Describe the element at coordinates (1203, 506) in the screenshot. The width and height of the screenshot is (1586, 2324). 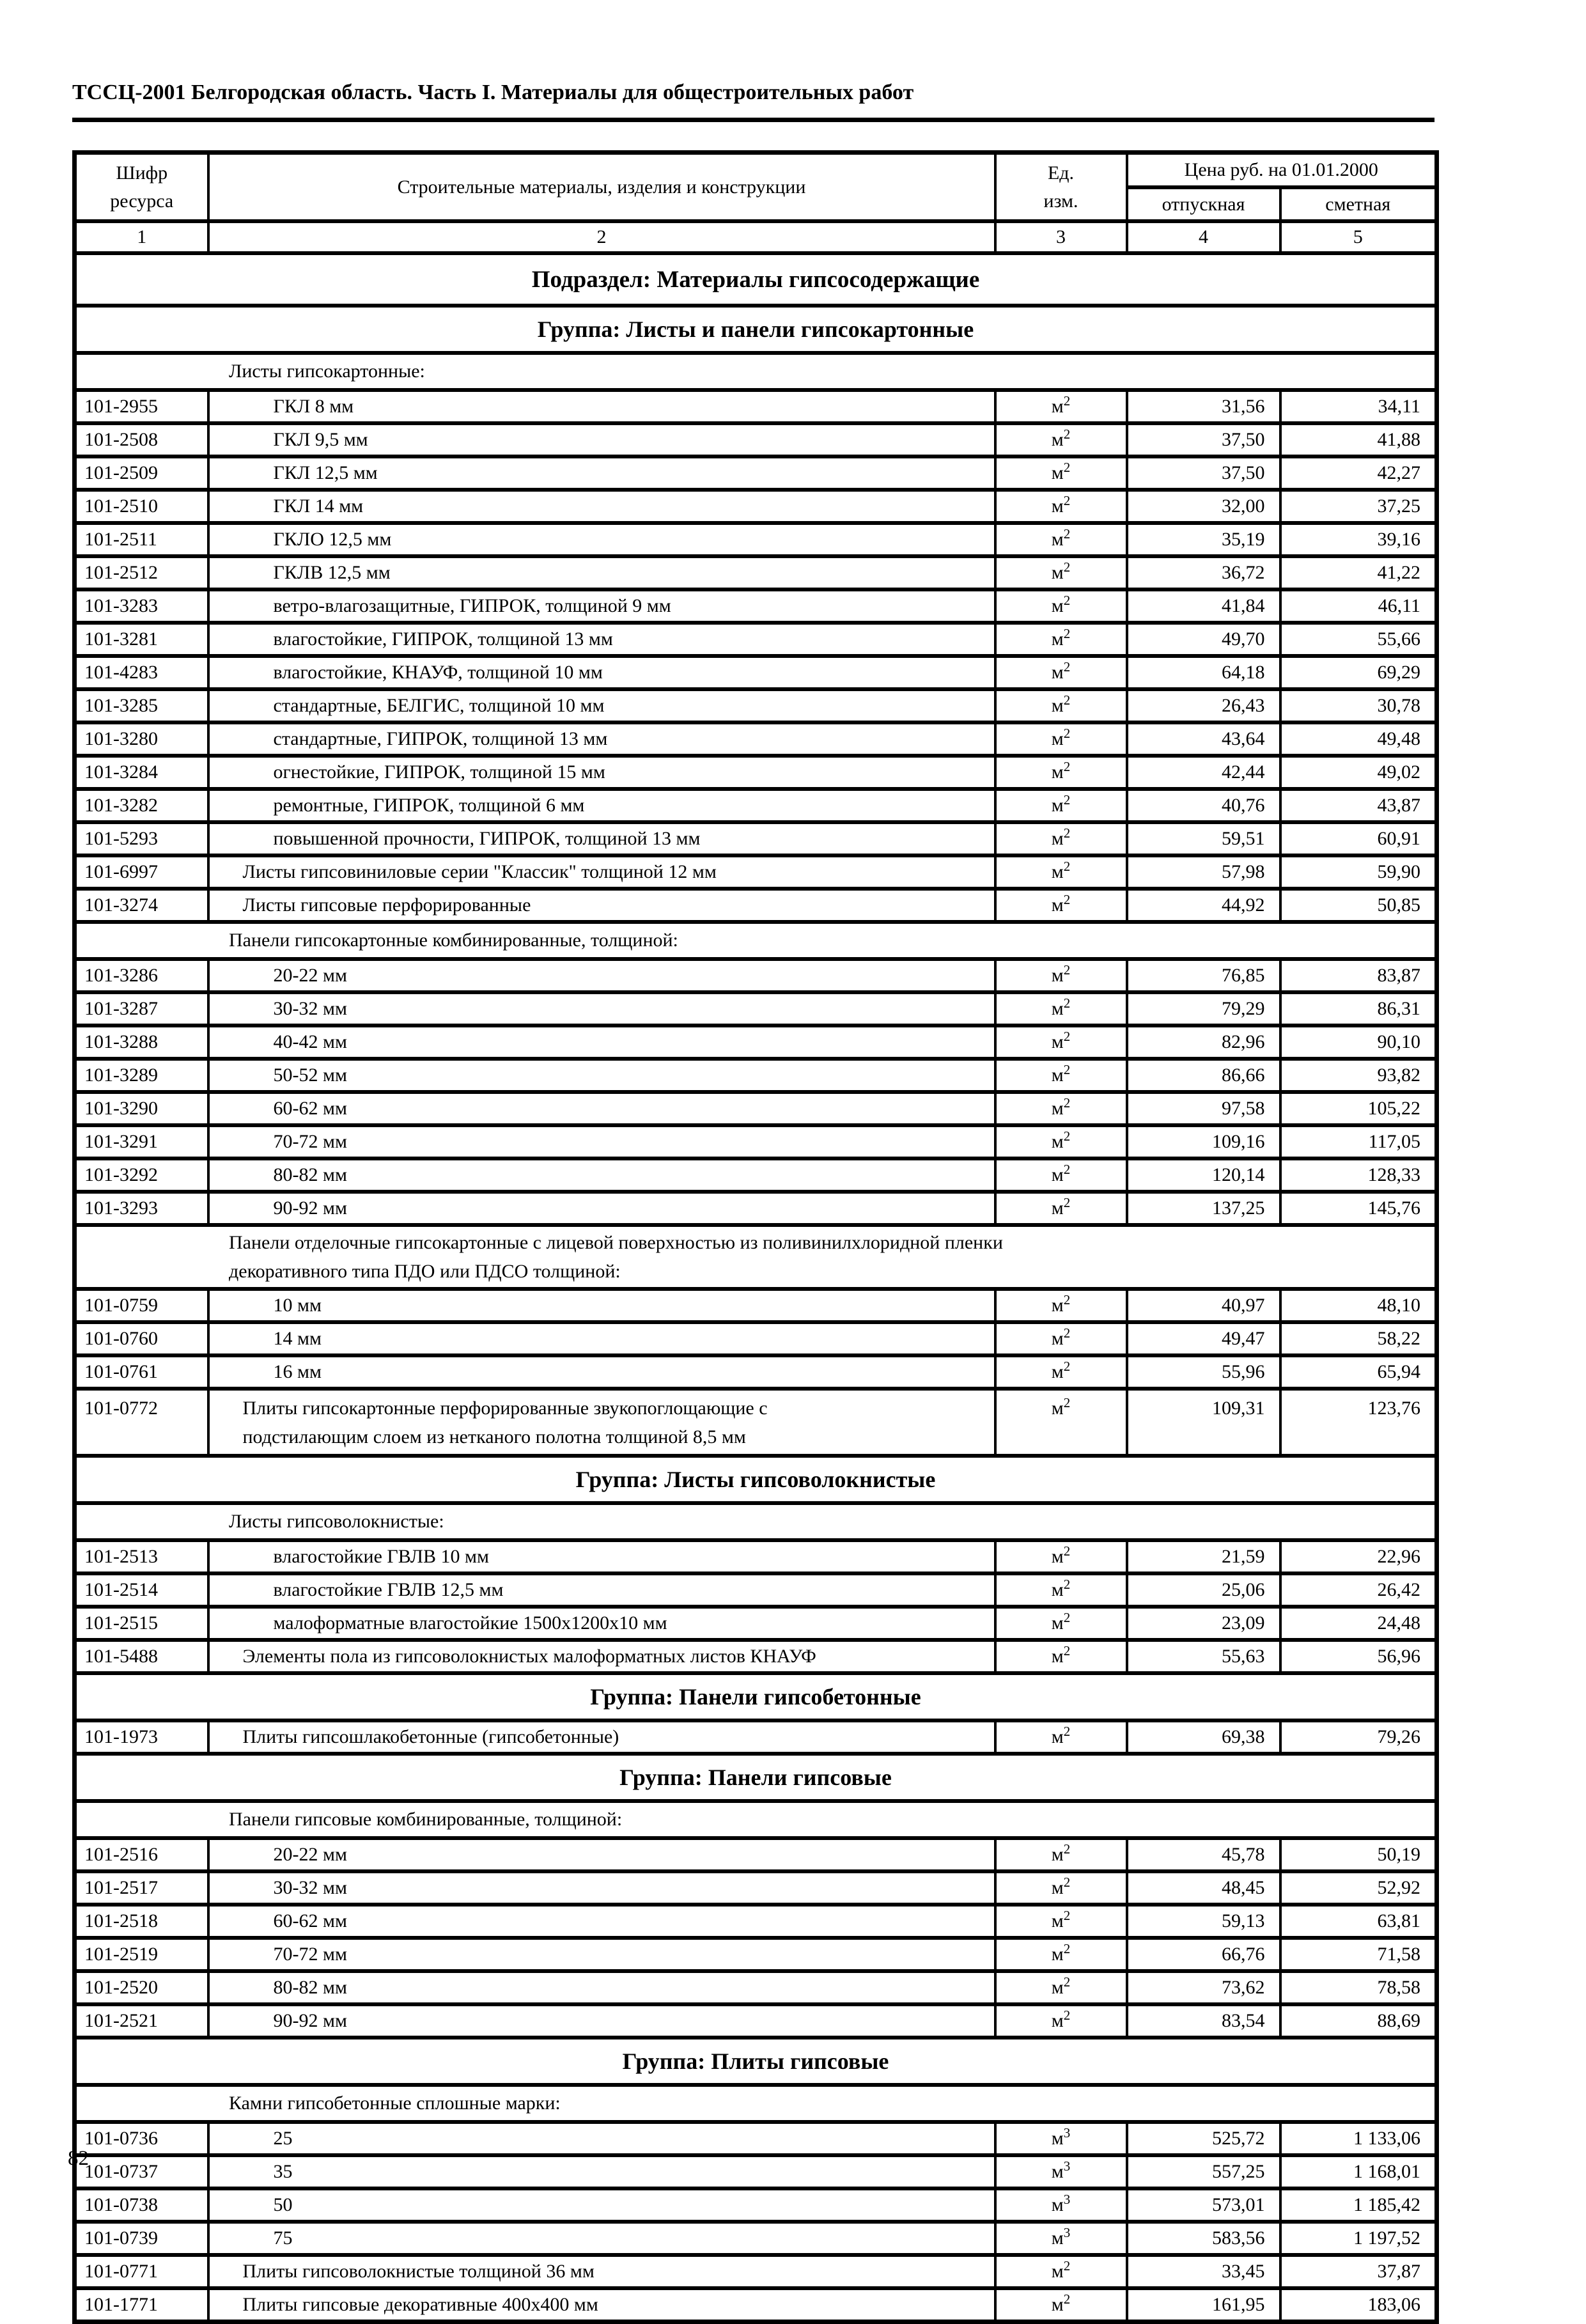
I see `row-wholesale-cell: 32,00` at that location.